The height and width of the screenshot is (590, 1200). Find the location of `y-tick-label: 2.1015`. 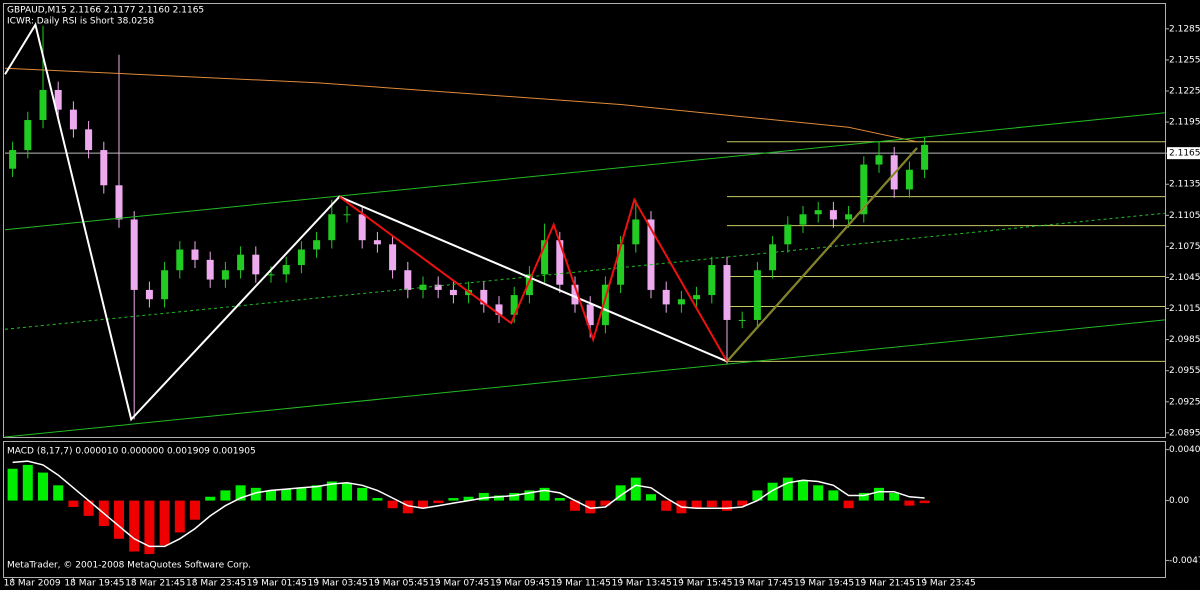

y-tick-label: 2.1015 is located at coordinates (1184, 309).